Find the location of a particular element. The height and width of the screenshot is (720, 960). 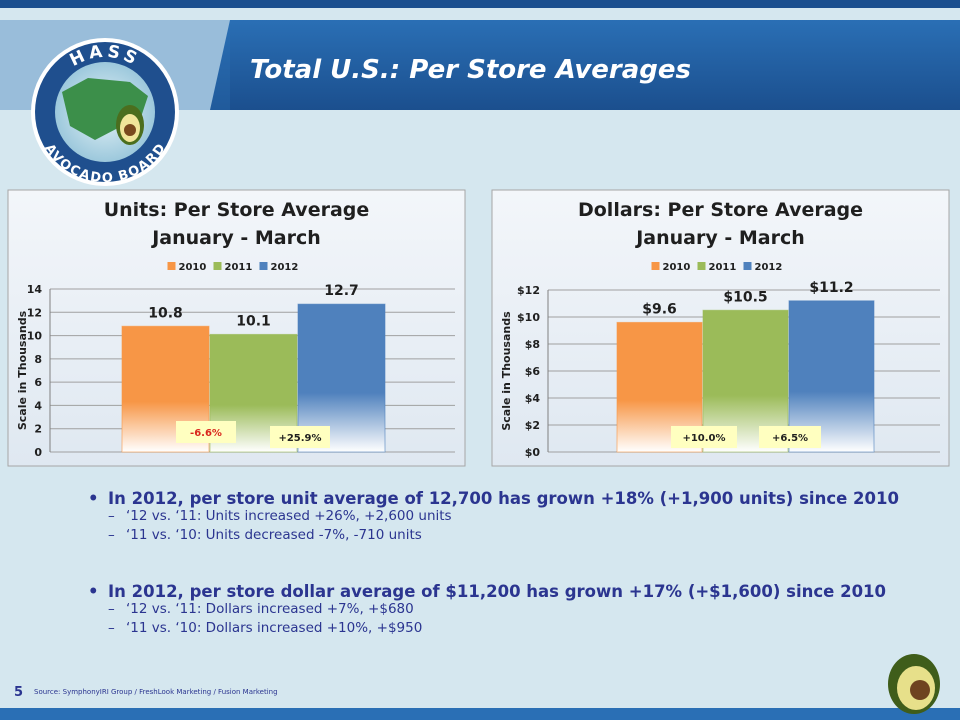

chart-title: Dollars: Per Store Average is located at coordinates (720, 210).